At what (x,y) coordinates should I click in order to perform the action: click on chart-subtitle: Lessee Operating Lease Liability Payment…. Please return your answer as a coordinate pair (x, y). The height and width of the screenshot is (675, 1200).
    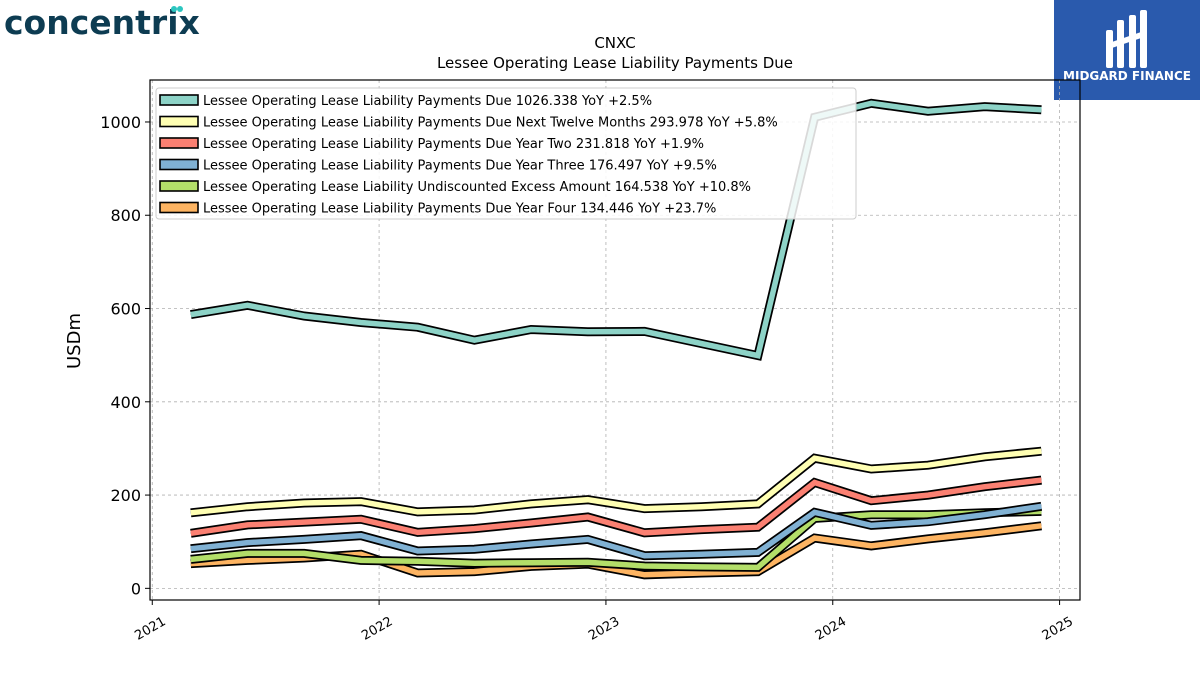
    Looking at the image, I should click on (615, 63).